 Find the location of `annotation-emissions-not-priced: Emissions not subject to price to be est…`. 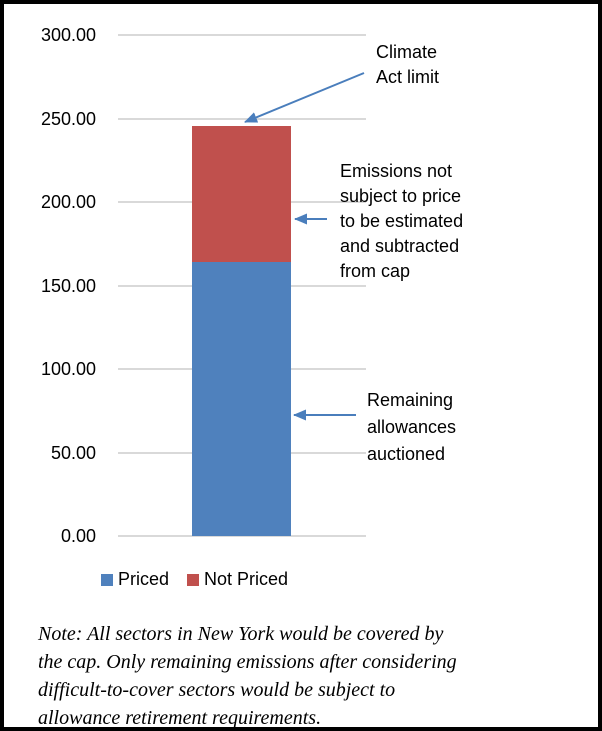

annotation-emissions-not-priced: Emissions not subject to price to be est… is located at coordinates (402, 221).